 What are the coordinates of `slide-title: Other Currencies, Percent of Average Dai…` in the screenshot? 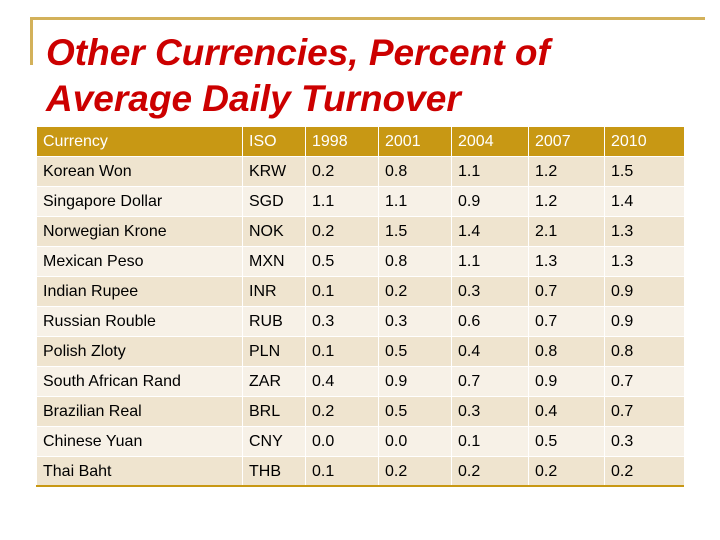 It's located at (298, 75).